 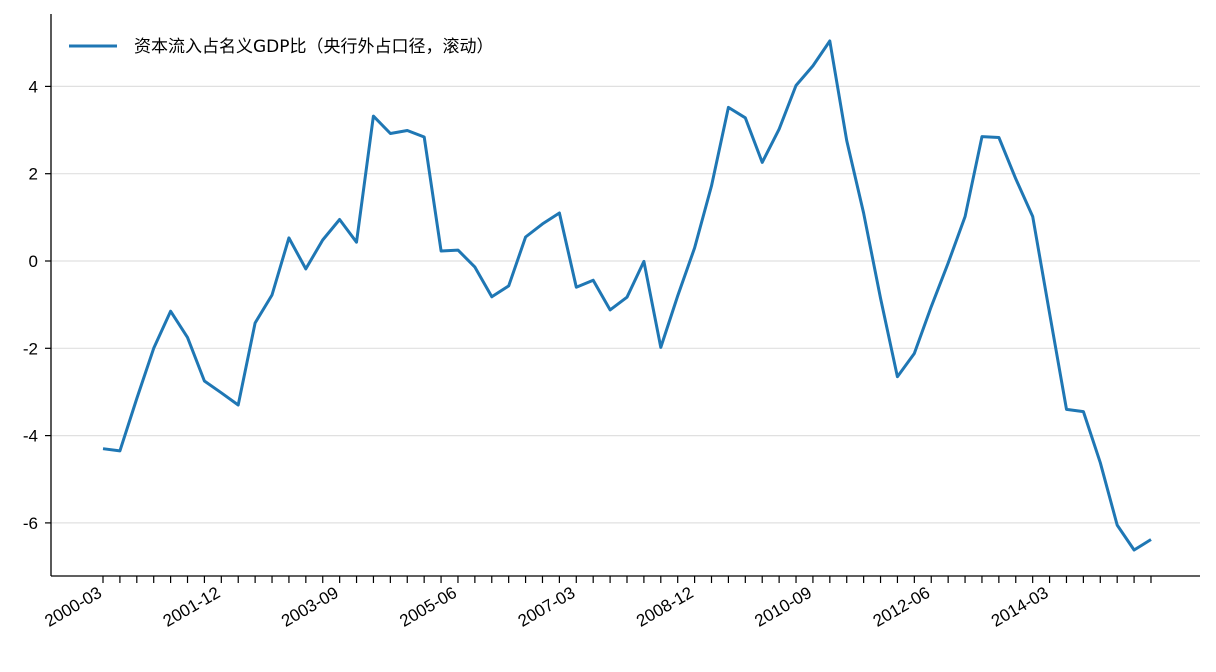 I want to click on x-tick-label: 2005-06, so click(x=428, y=607).